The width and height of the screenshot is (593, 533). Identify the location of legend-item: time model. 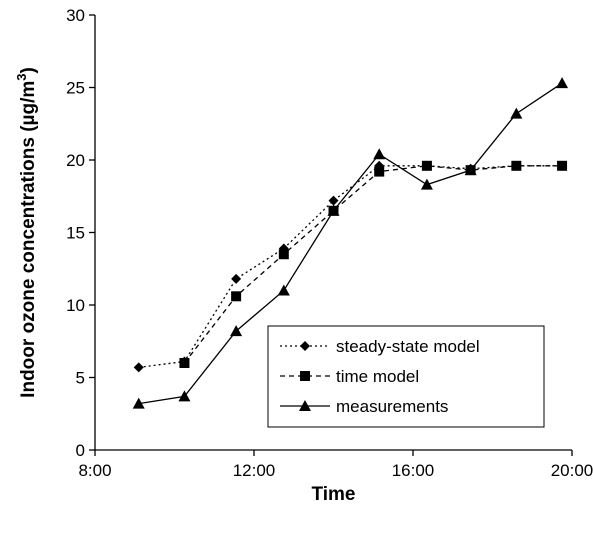
(349, 376).